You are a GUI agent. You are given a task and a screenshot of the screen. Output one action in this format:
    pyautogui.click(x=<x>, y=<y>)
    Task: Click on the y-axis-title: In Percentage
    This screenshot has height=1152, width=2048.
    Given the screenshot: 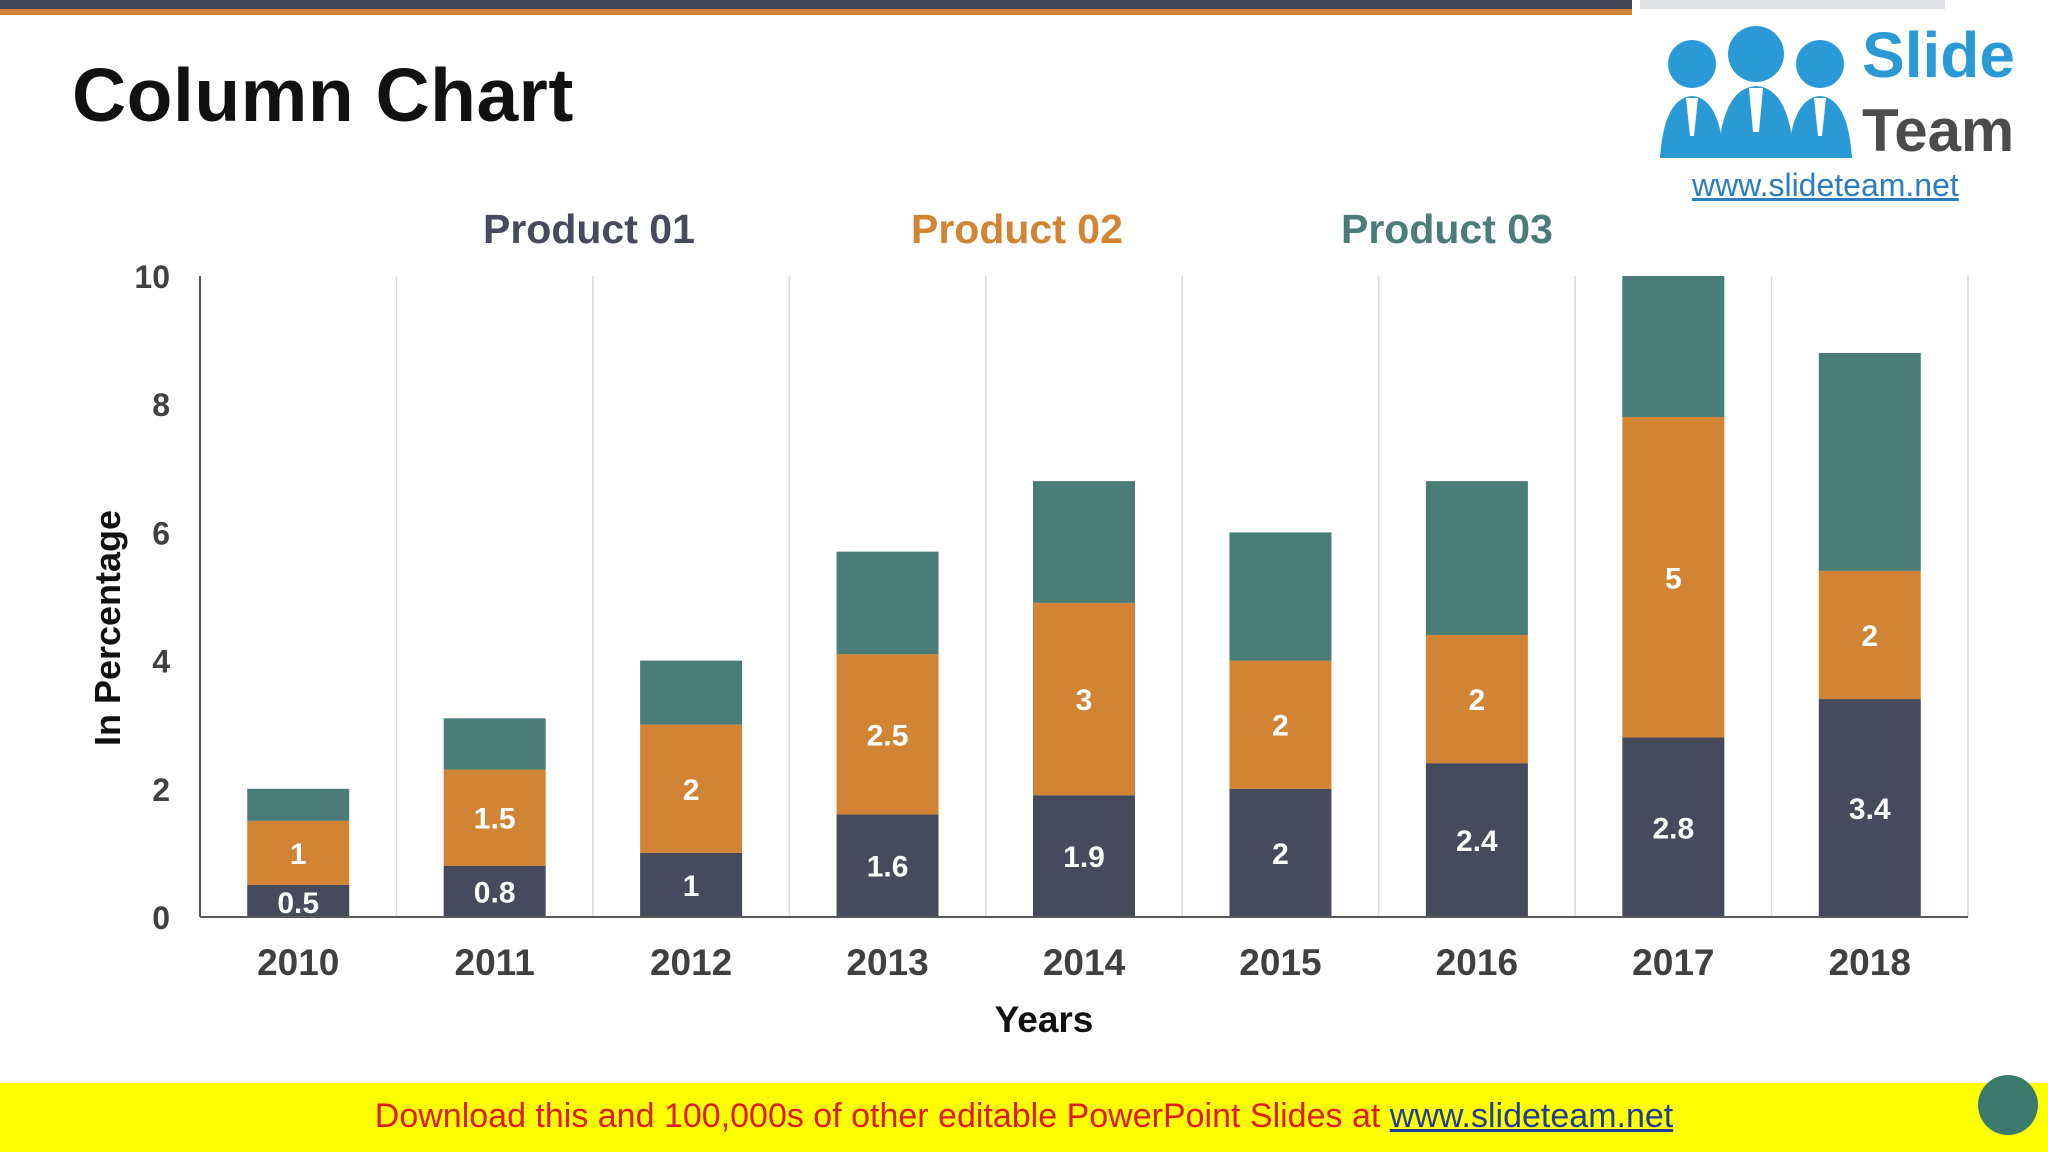 What is the action you would take?
    pyautogui.click(x=107, y=628)
    